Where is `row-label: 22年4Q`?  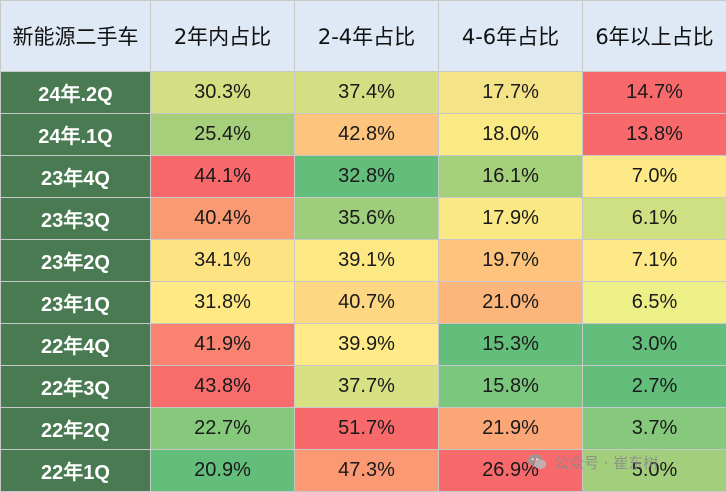 row-label: 22年4Q is located at coordinates (76, 345).